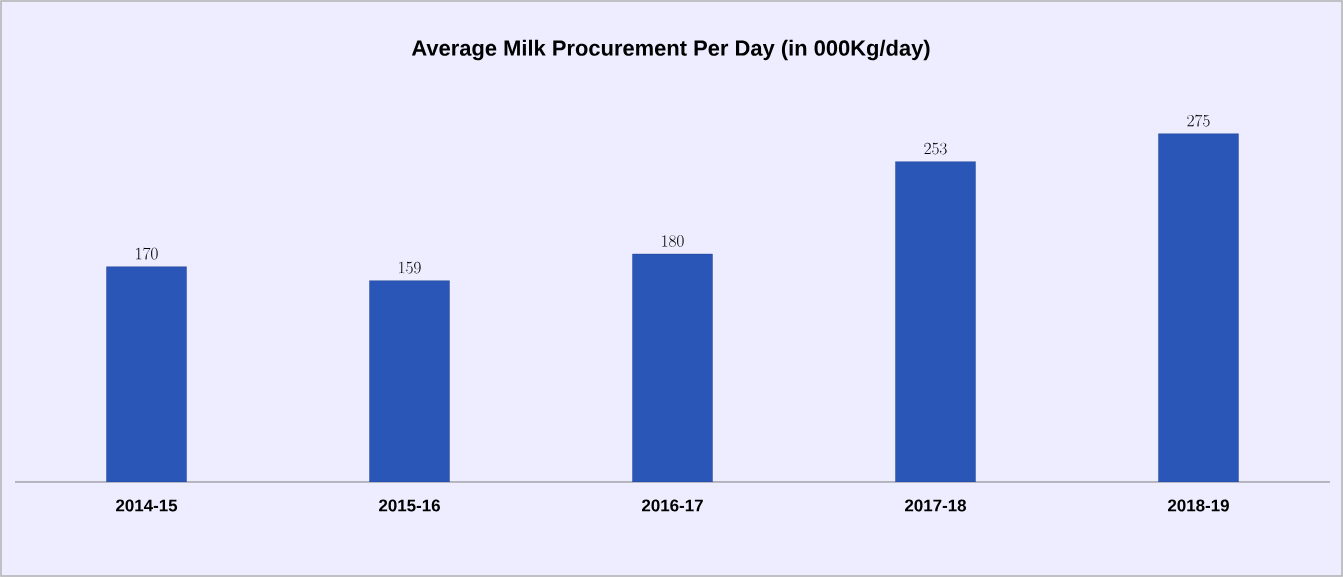 The height and width of the screenshot is (577, 1343). Describe the element at coordinates (936, 505) in the screenshot. I see `x-tick-label: 2017-18` at that location.